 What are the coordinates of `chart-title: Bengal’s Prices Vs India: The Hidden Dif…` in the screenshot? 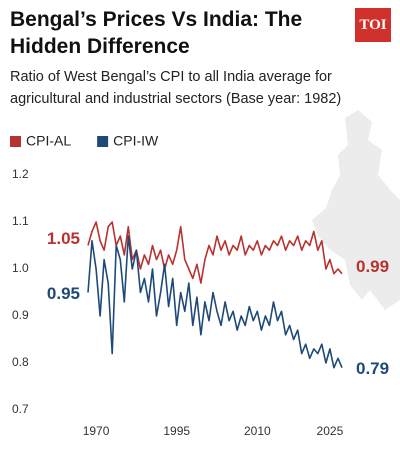 It's located at (156, 33).